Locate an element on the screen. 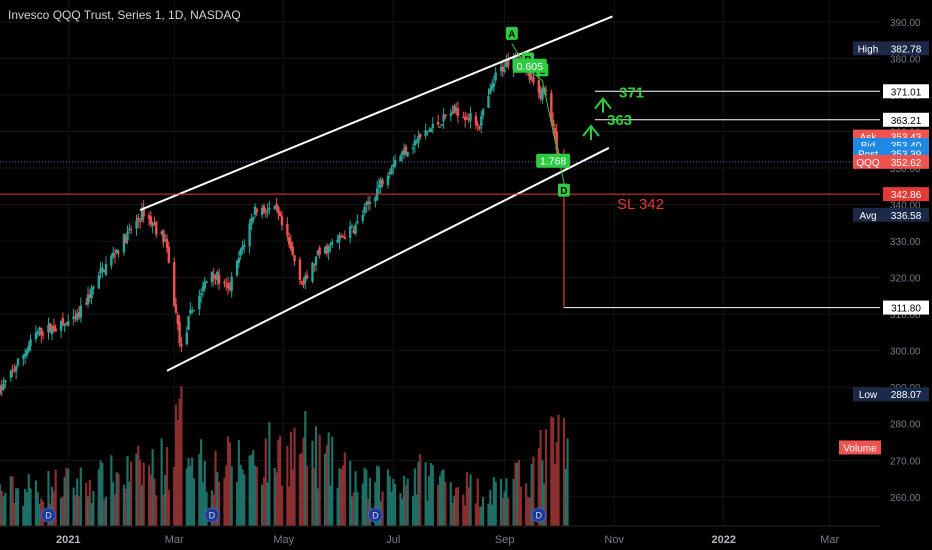  target-label: 363 is located at coordinates (619, 120).